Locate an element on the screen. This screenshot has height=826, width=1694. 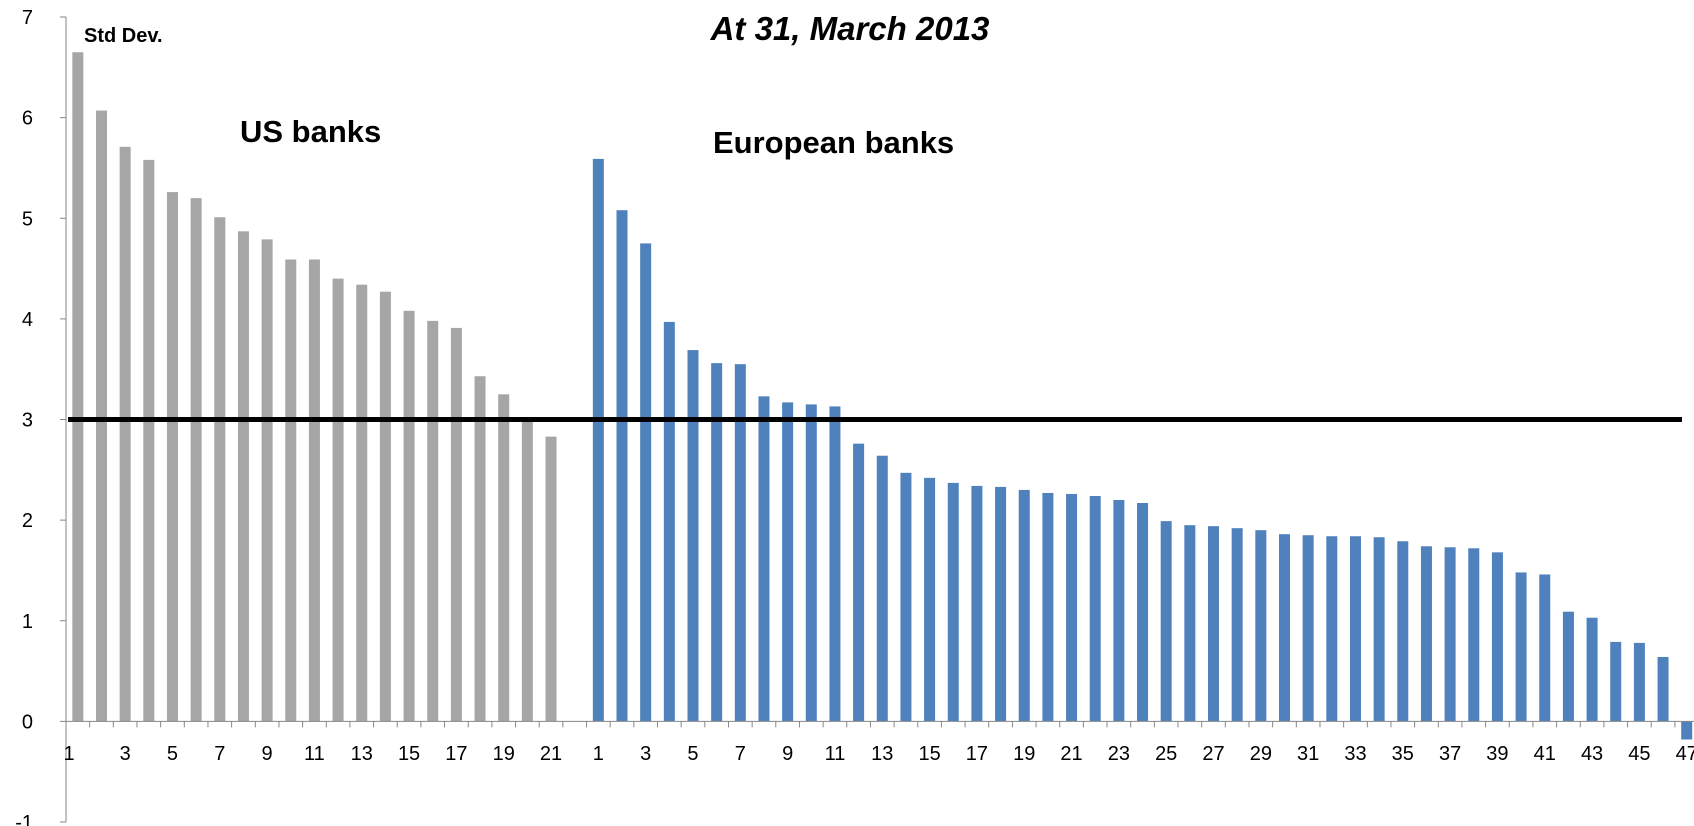
x-tick-label: 39 is located at coordinates (1497, 754).